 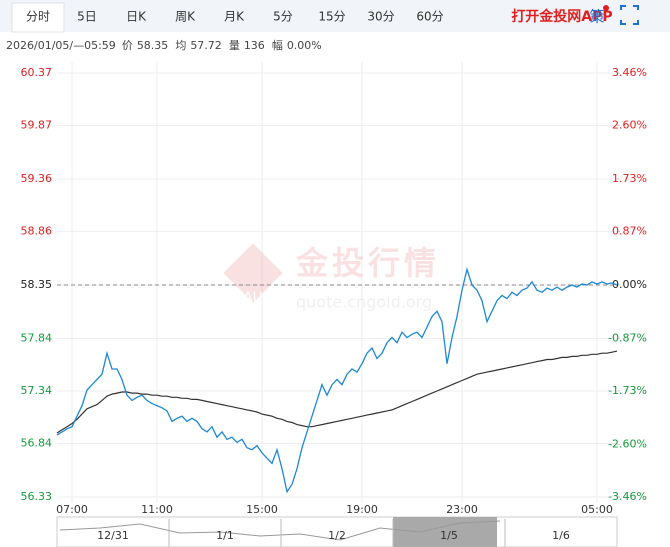 What do you see at coordinates (364, 302) in the screenshot?
I see `watermark-site: quote.cngold.org` at bounding box center [364, 302].